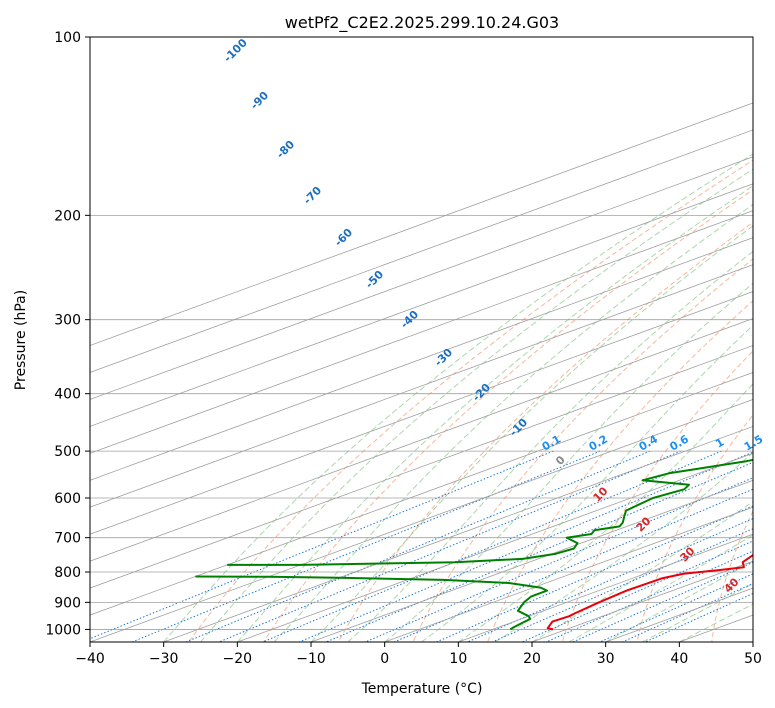 The height and width of the screenshot is (708, 775). Describe the element at coordinates (753, 659) in the screenshot. I see `x-tick-label: 50` at that location.